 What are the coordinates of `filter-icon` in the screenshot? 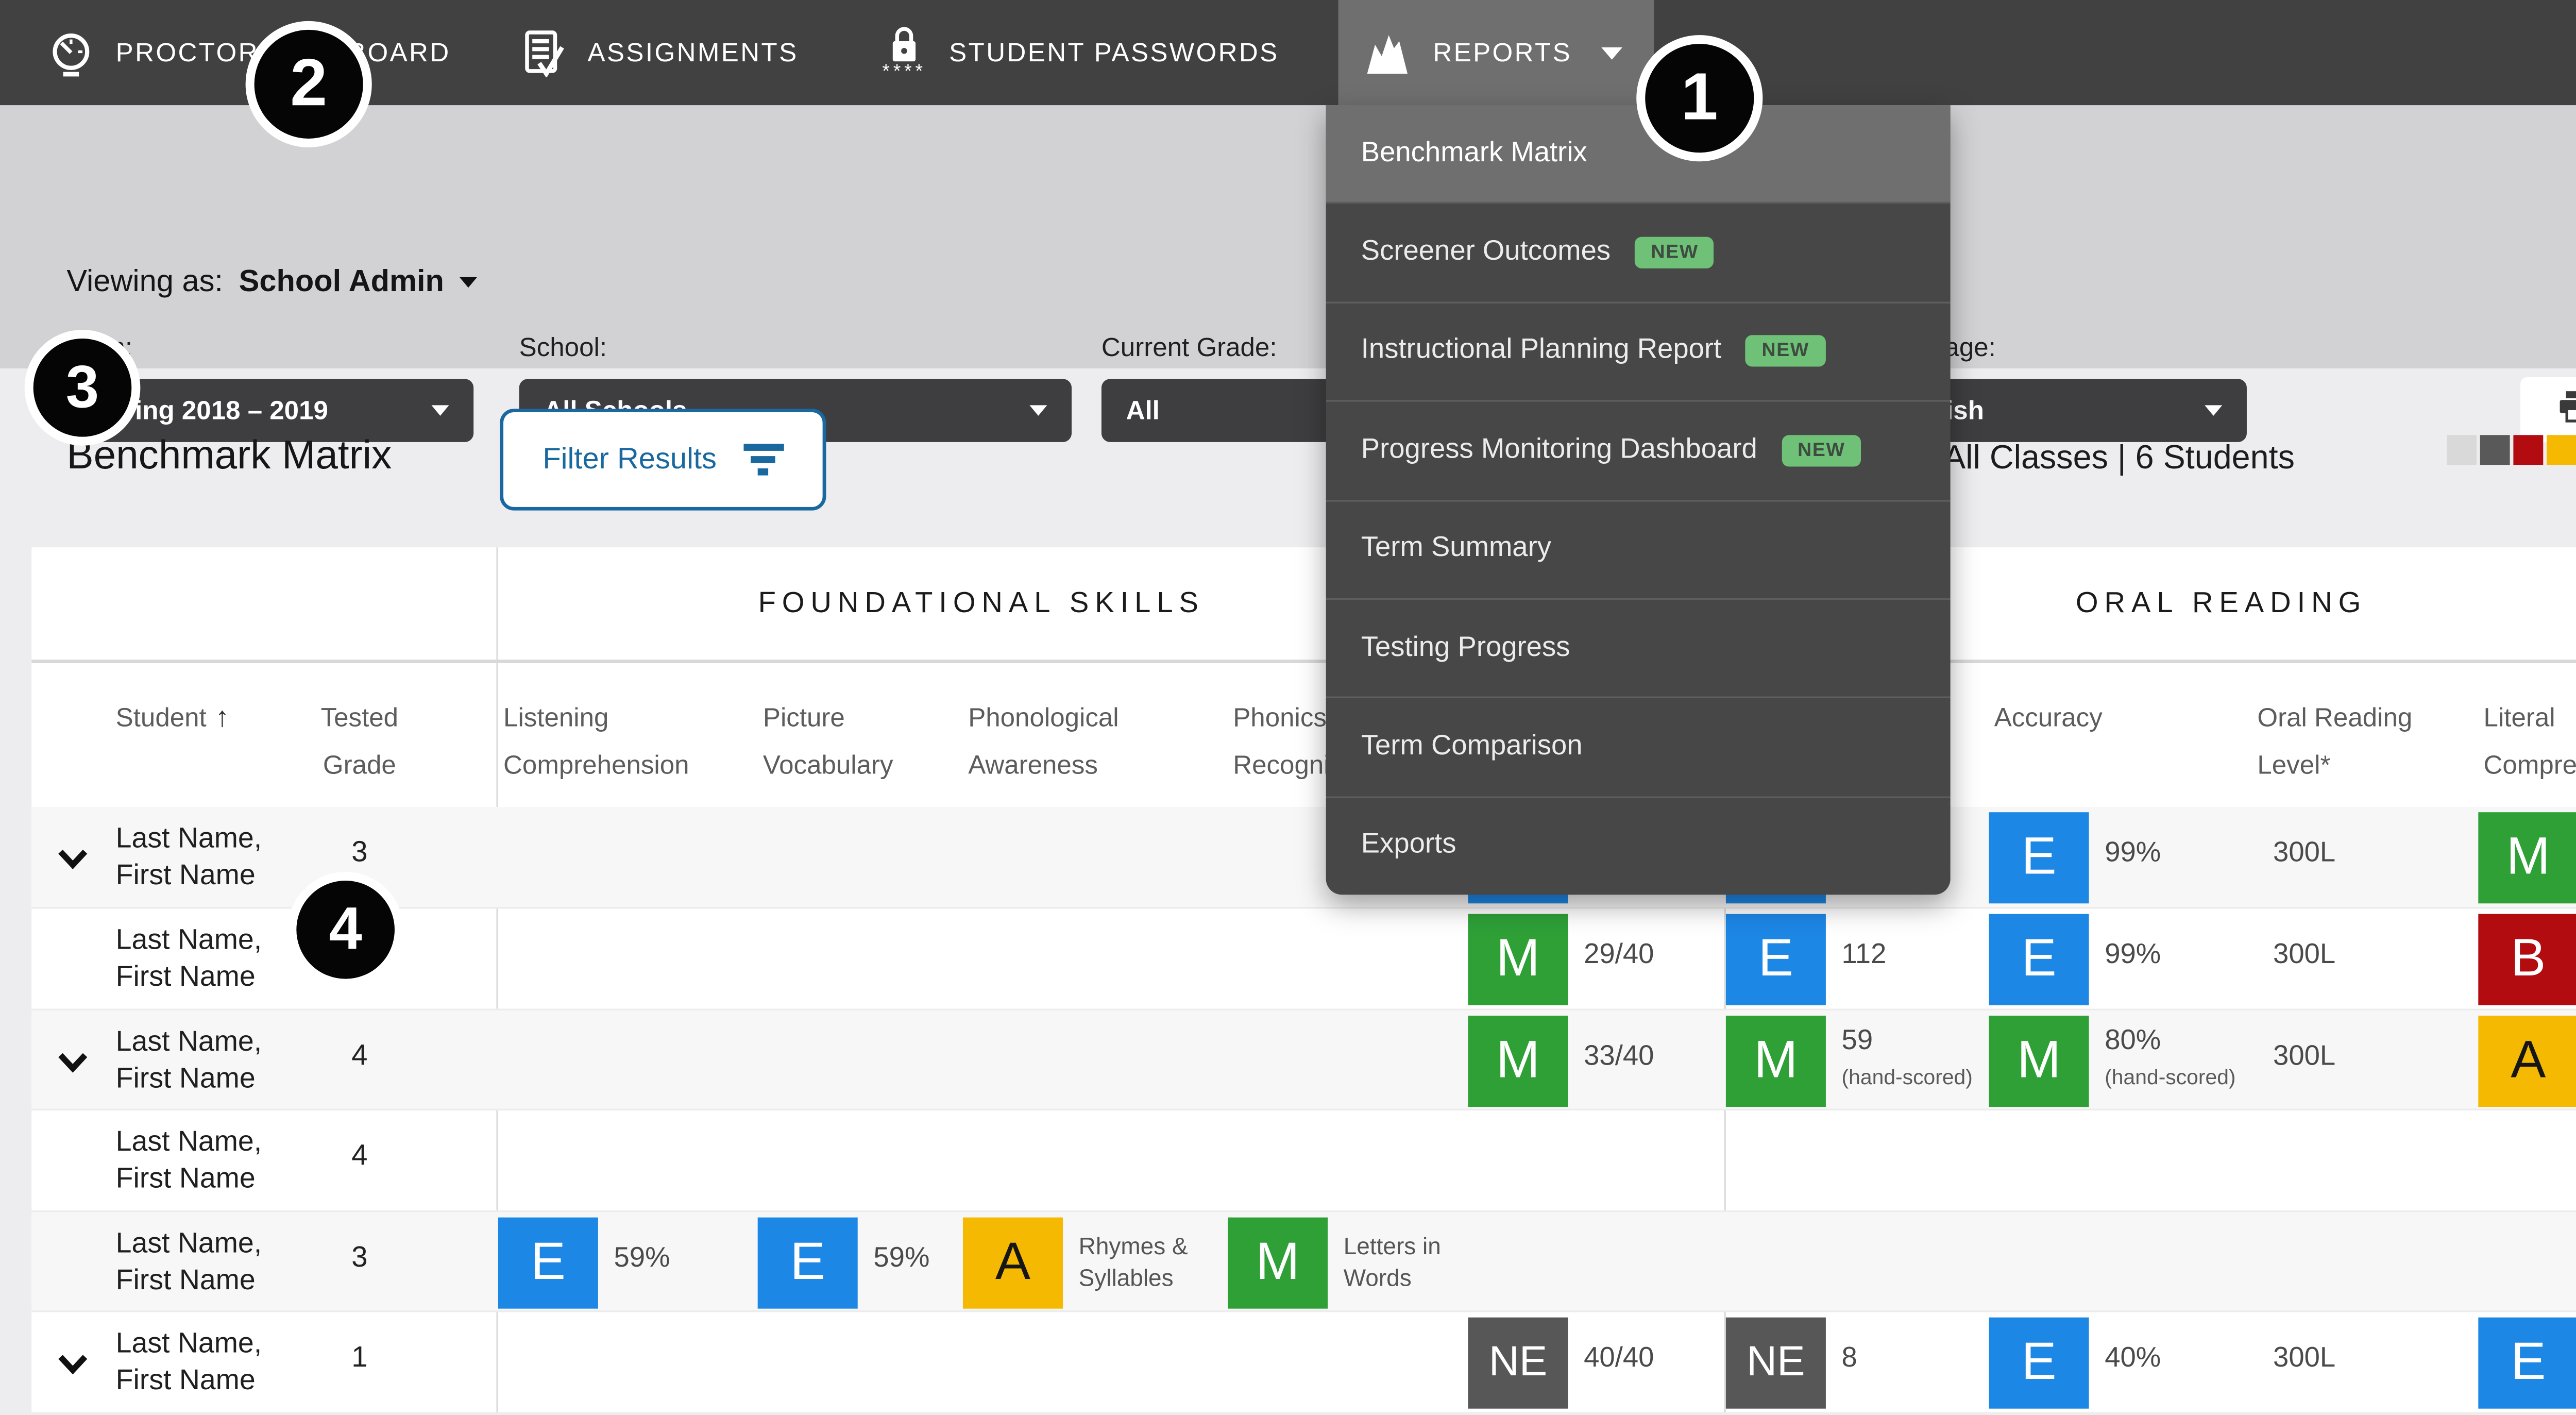 It's located at (763, 459).